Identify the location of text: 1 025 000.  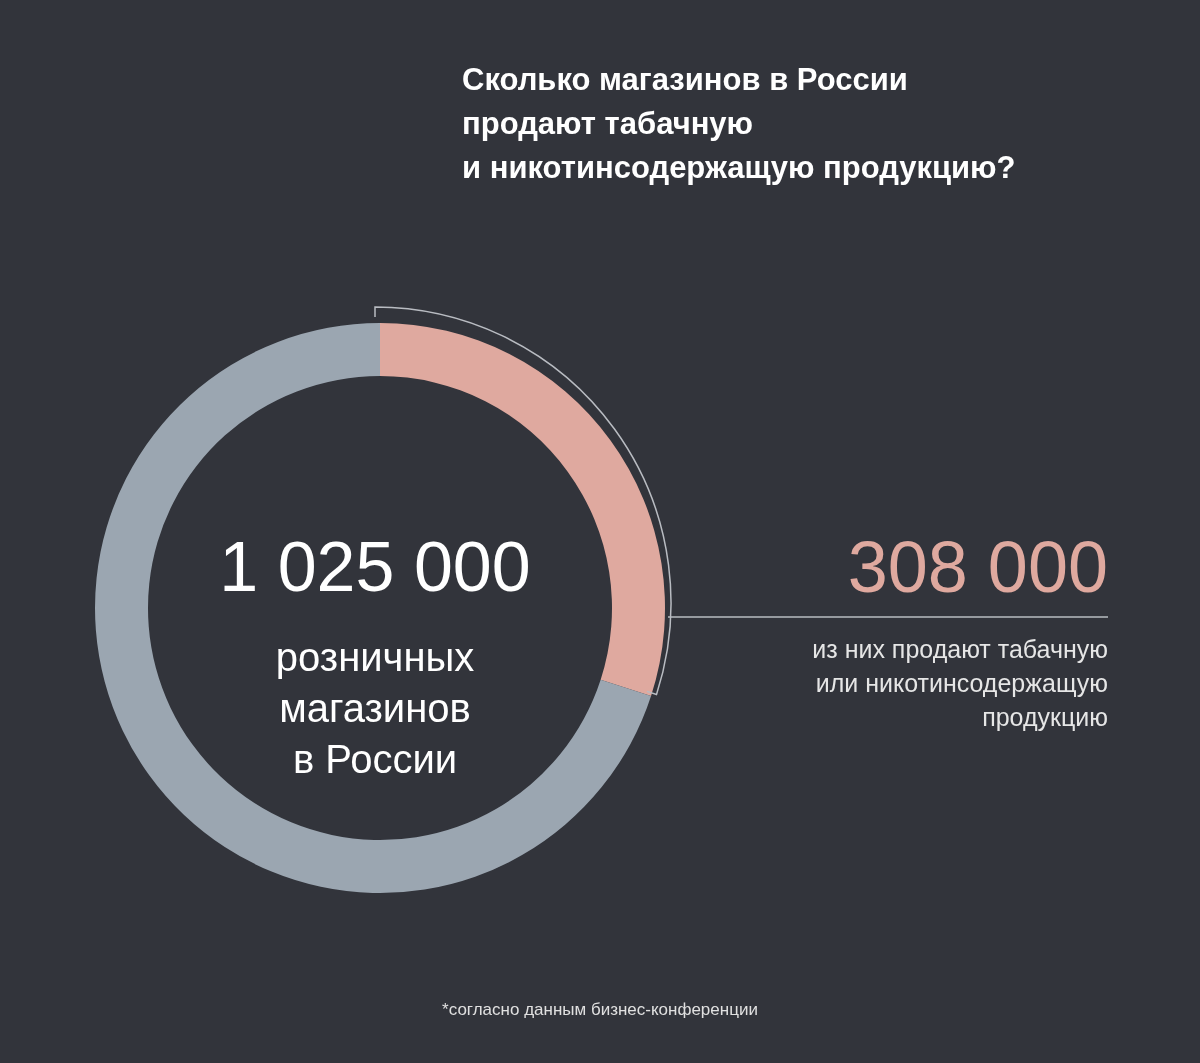
(375, 567).